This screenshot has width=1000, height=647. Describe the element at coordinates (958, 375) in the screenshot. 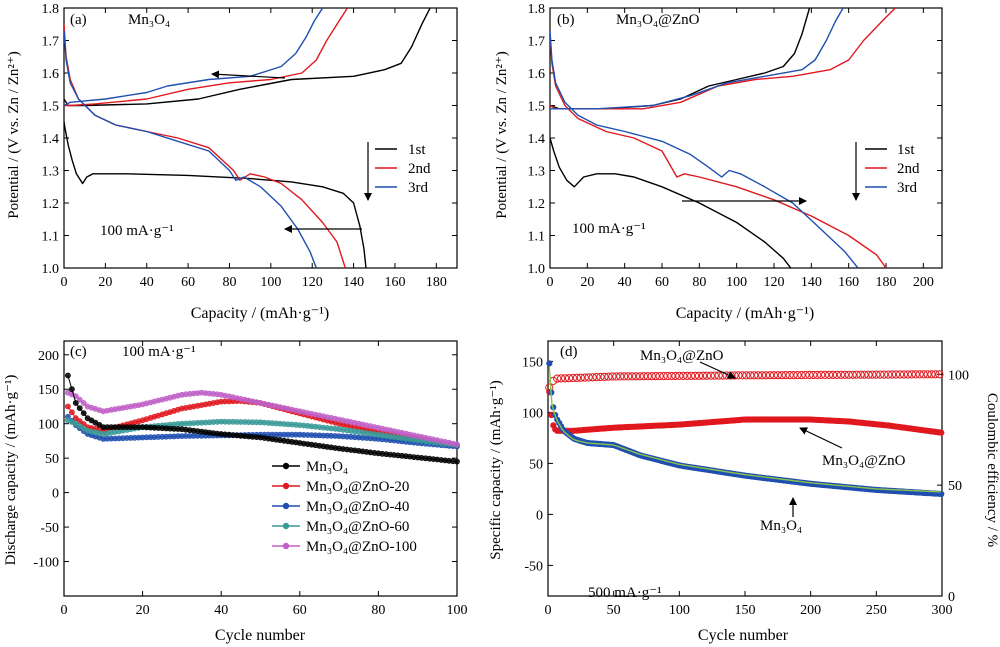

I see `y2-tick-label: 100` at that location.